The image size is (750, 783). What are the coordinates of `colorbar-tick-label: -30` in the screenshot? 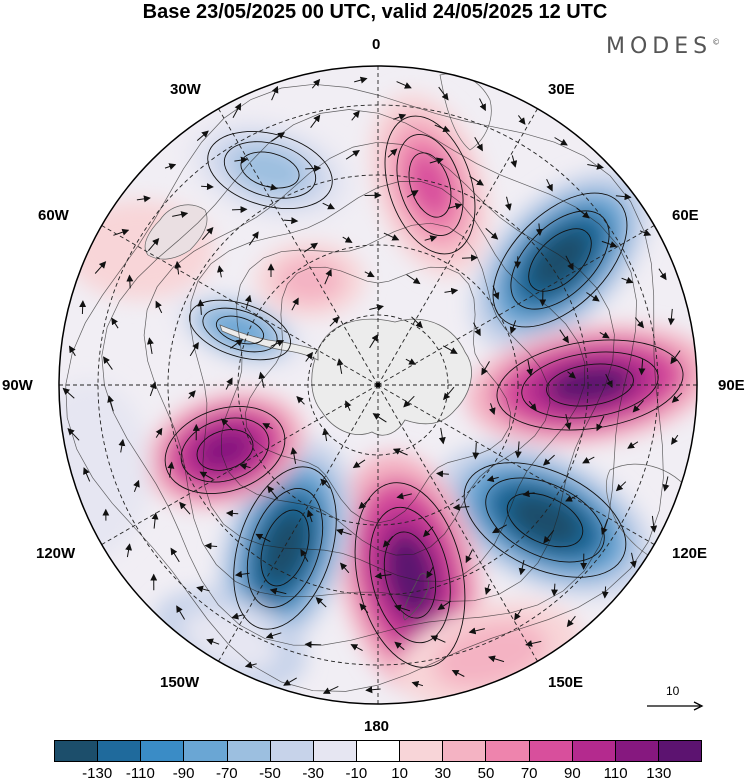 It's located at (313, 773).